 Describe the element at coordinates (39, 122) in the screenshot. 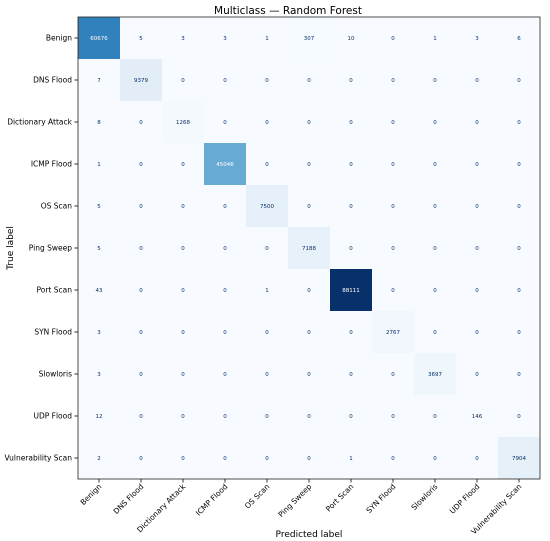

I see `y-tick-label: Dictionary Attack` at that location.